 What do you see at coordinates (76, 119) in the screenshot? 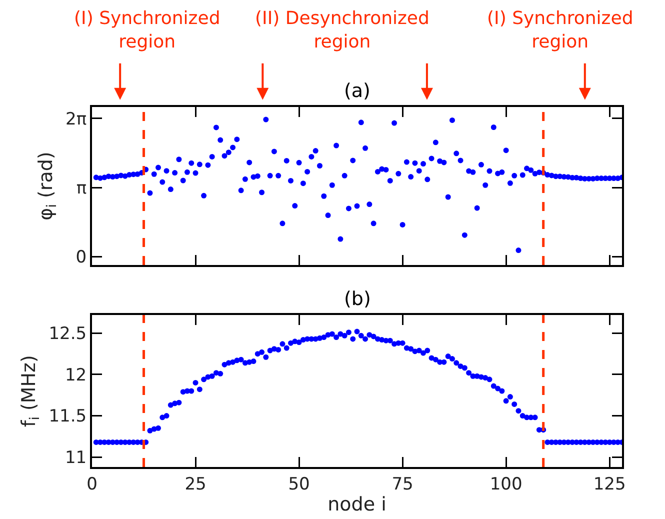
I see `y-tick-label: 2π` at bounding box center [76, 119].